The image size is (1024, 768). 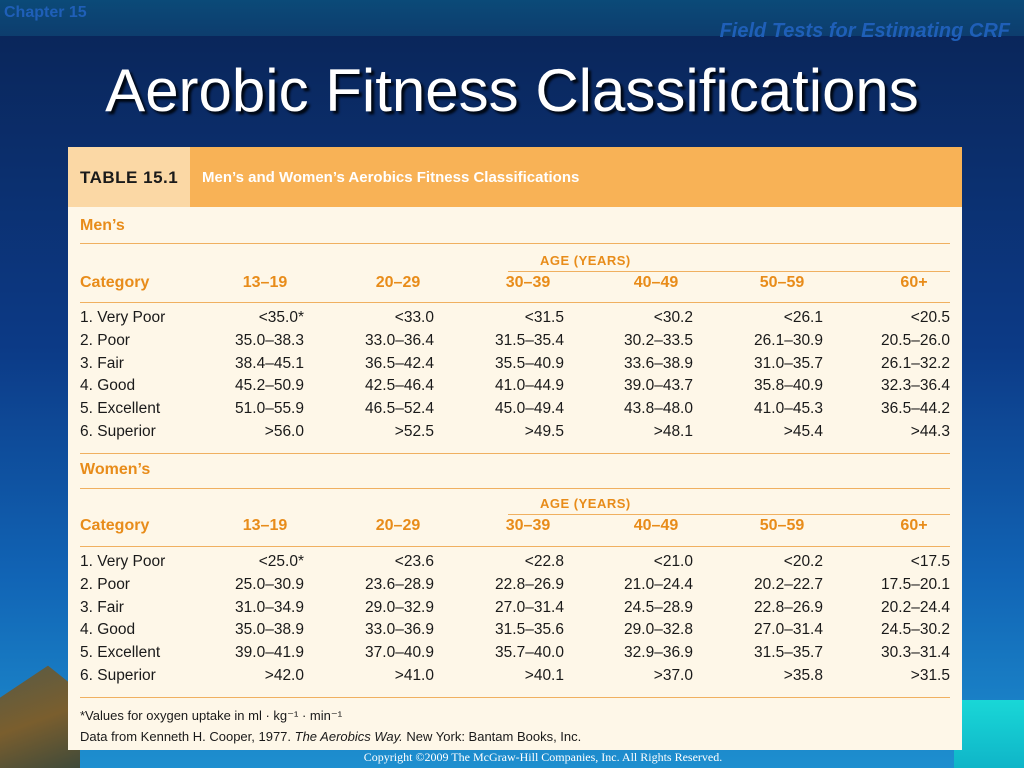 I want to click on value-cell: <20.5, so click(x=930, y=317).